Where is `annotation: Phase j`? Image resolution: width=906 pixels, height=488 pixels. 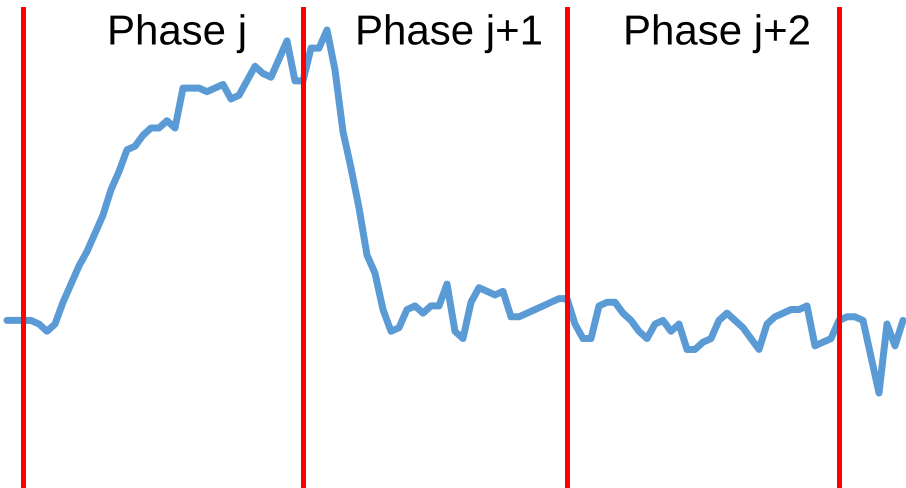 annotation: Phase j is located at coordinates (177, 30).